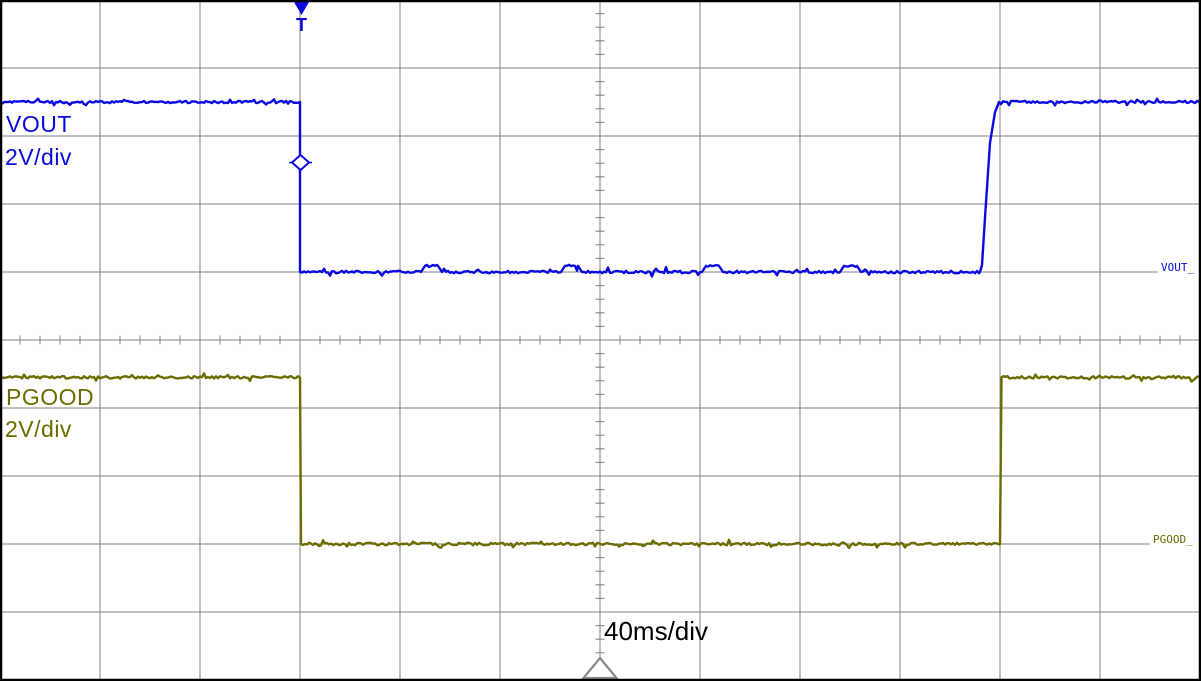 The height and width of the screenshot is (681, 1201). I want to click on pgood-right-label: PGOOD_, so click(1173, 539).